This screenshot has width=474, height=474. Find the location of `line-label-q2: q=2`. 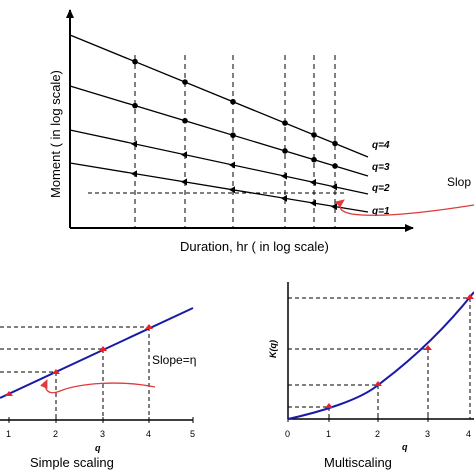

line-label-q2: q=2 is located at coordinates (381, 188).